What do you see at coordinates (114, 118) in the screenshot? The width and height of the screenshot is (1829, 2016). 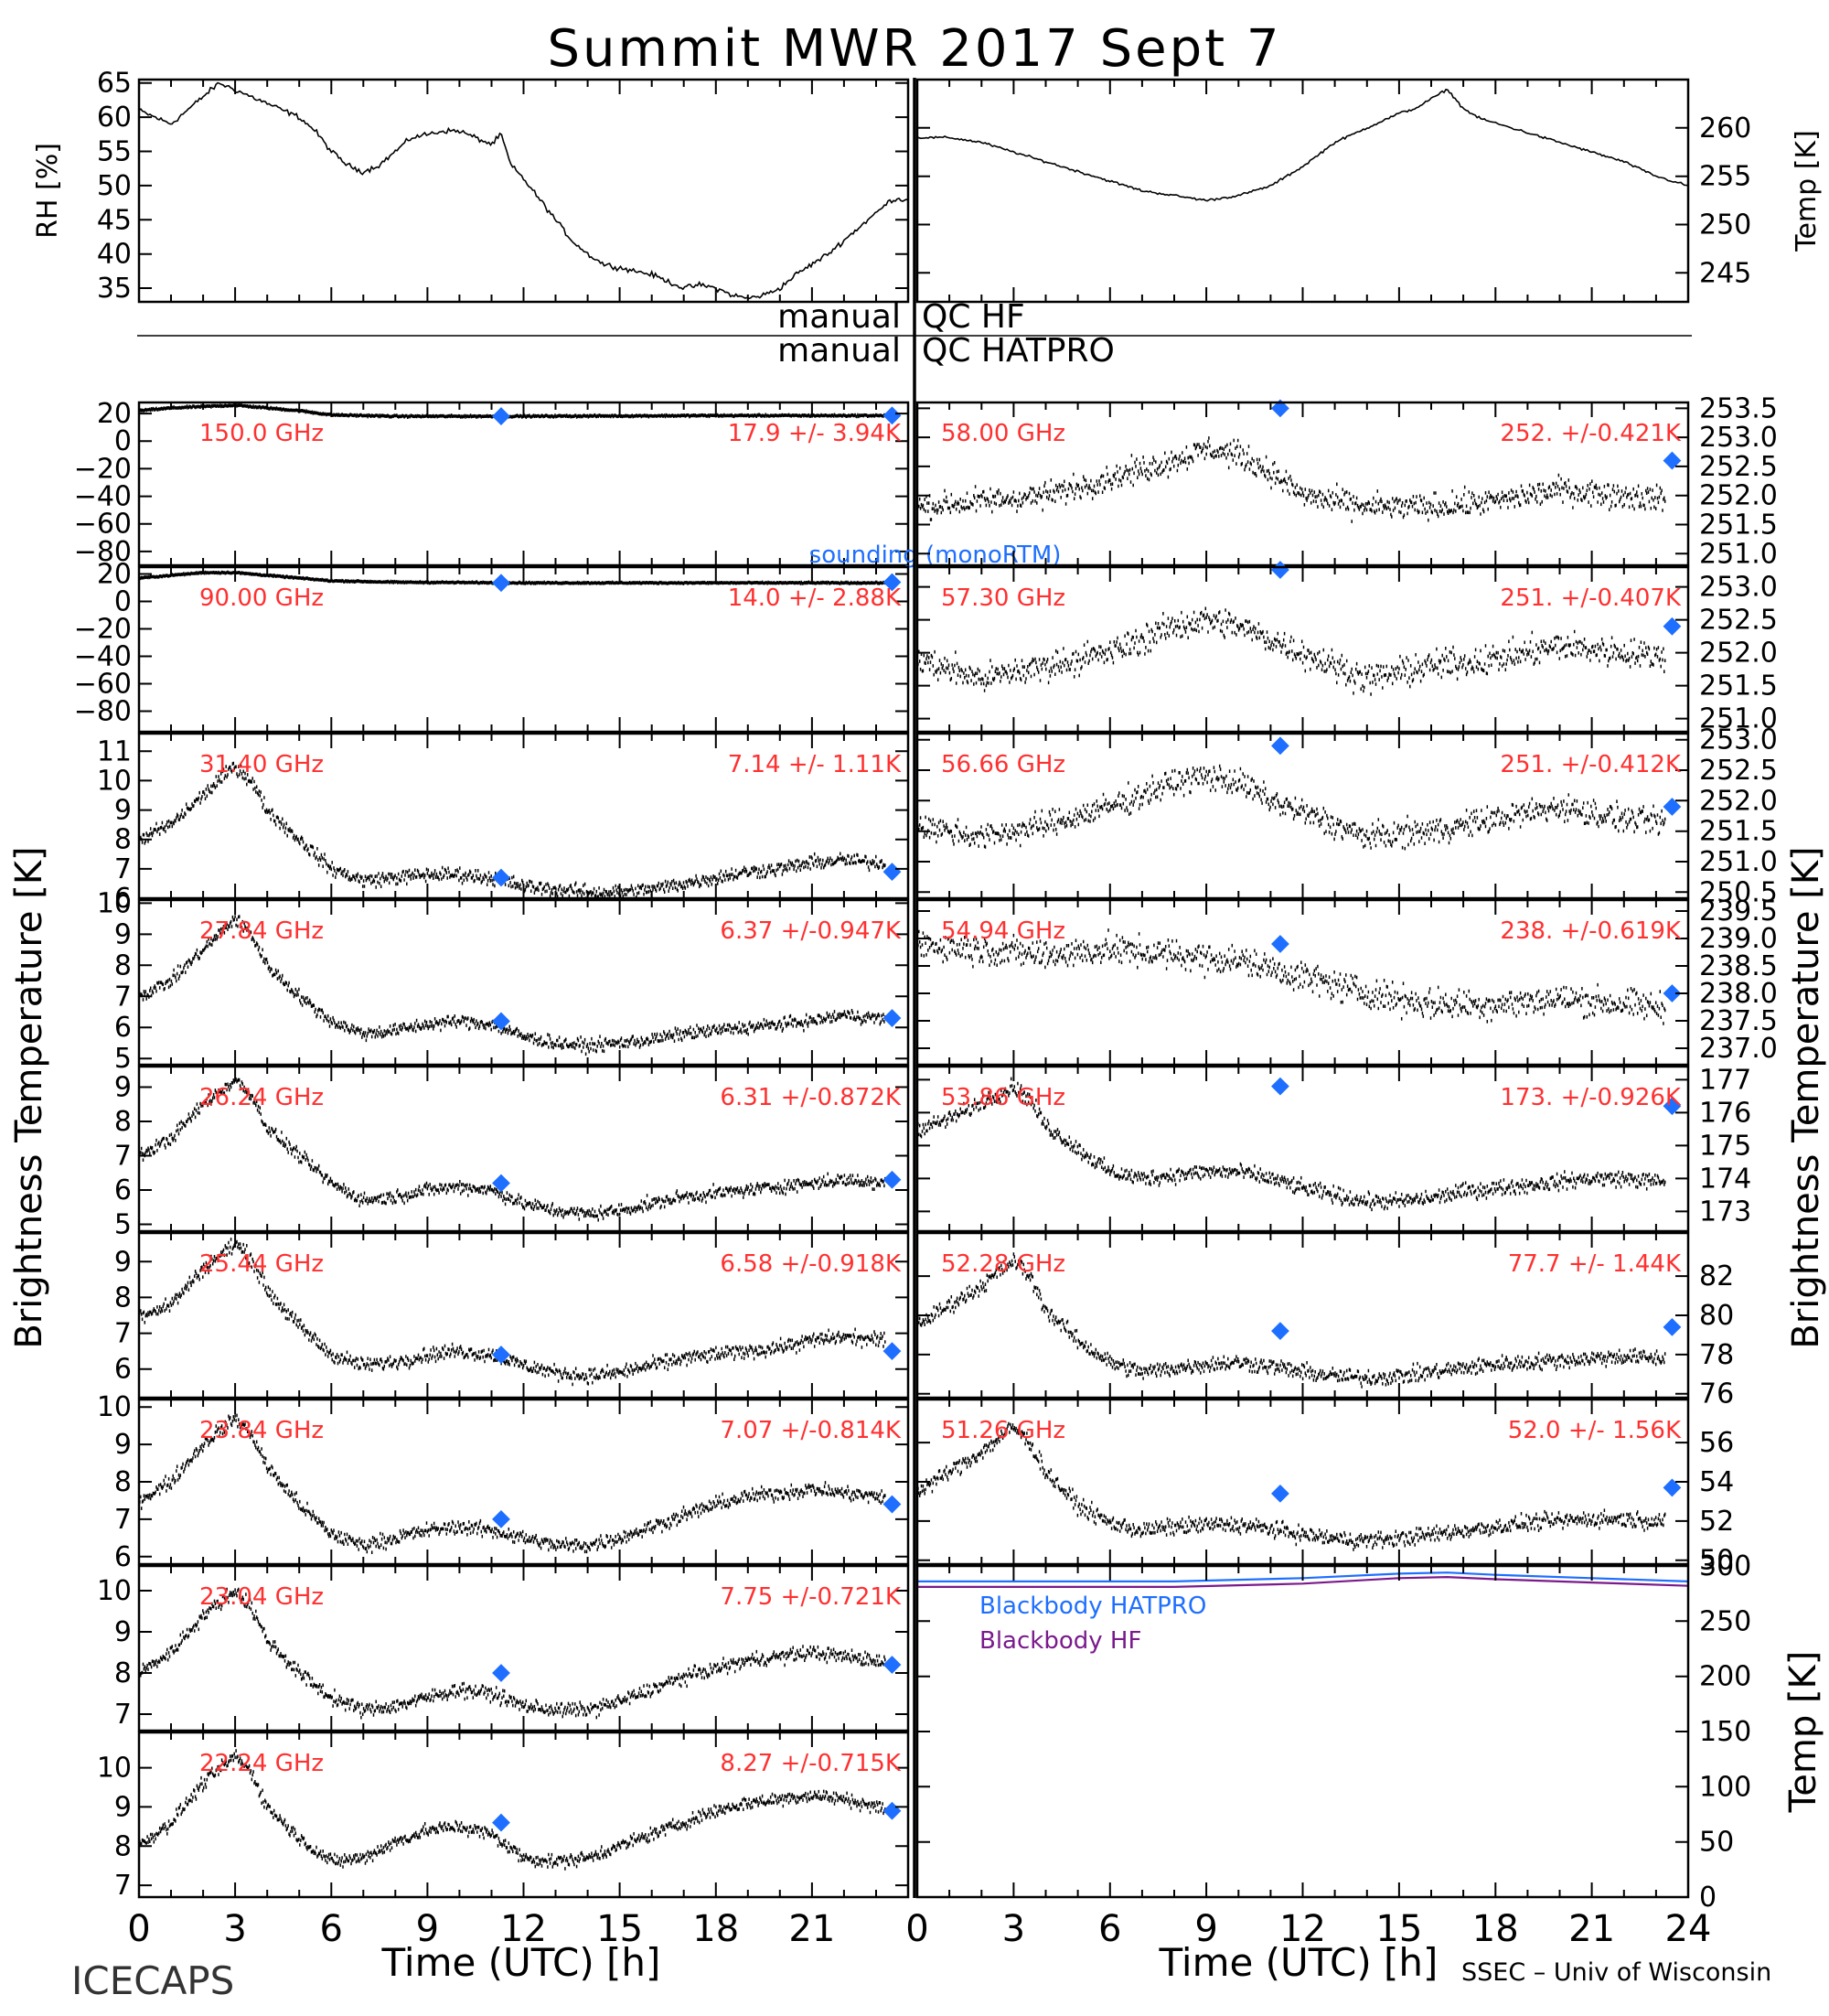 I see `y-tick-label: 60` at bounding box center [114, 118].